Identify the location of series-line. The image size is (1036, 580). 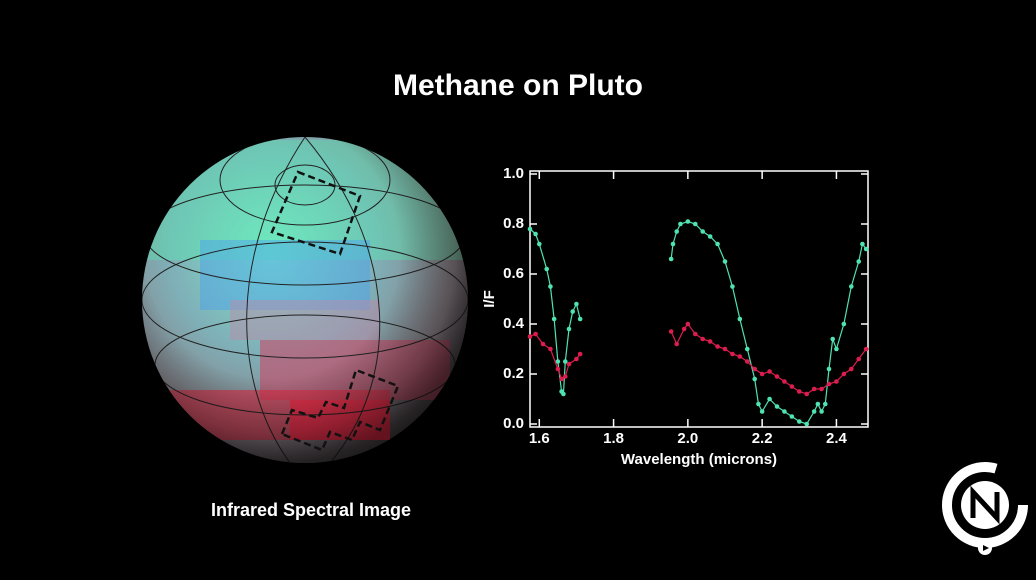
(698, 322).